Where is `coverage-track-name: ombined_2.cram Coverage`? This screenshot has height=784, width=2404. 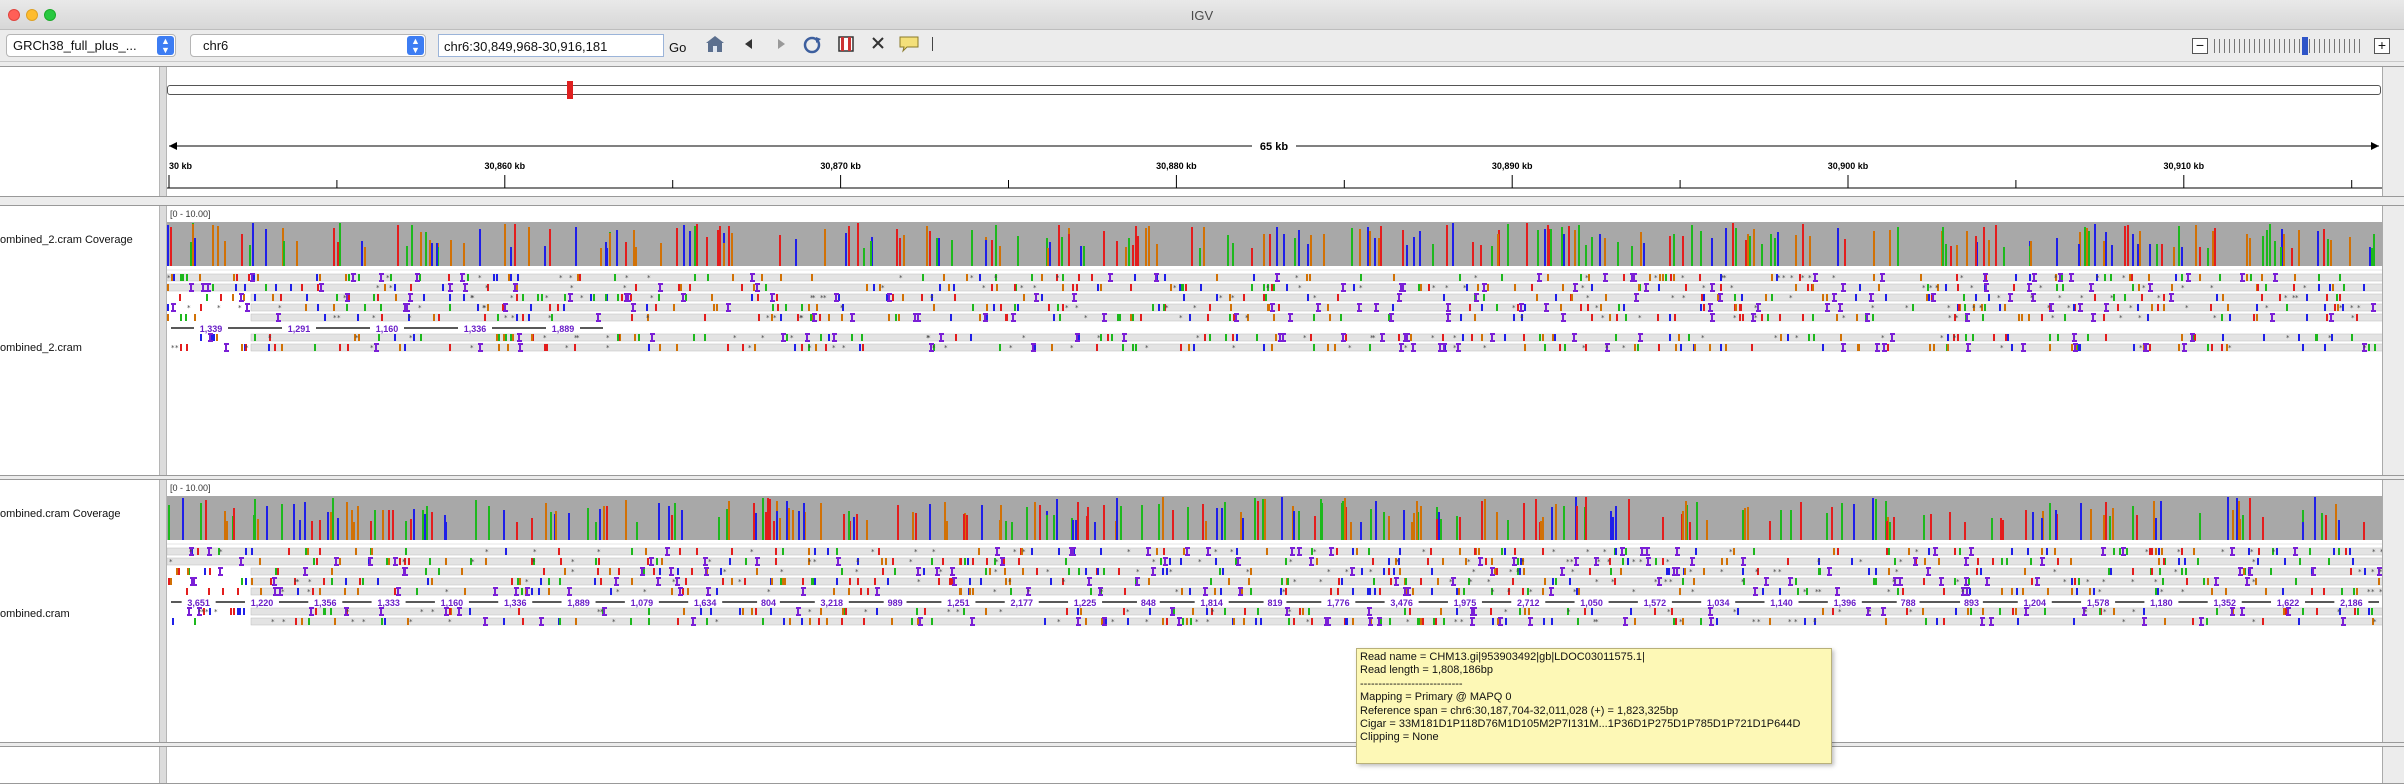 coverage-track-name: ombined_2.cram Coverage is located at coordinates (66, 240).